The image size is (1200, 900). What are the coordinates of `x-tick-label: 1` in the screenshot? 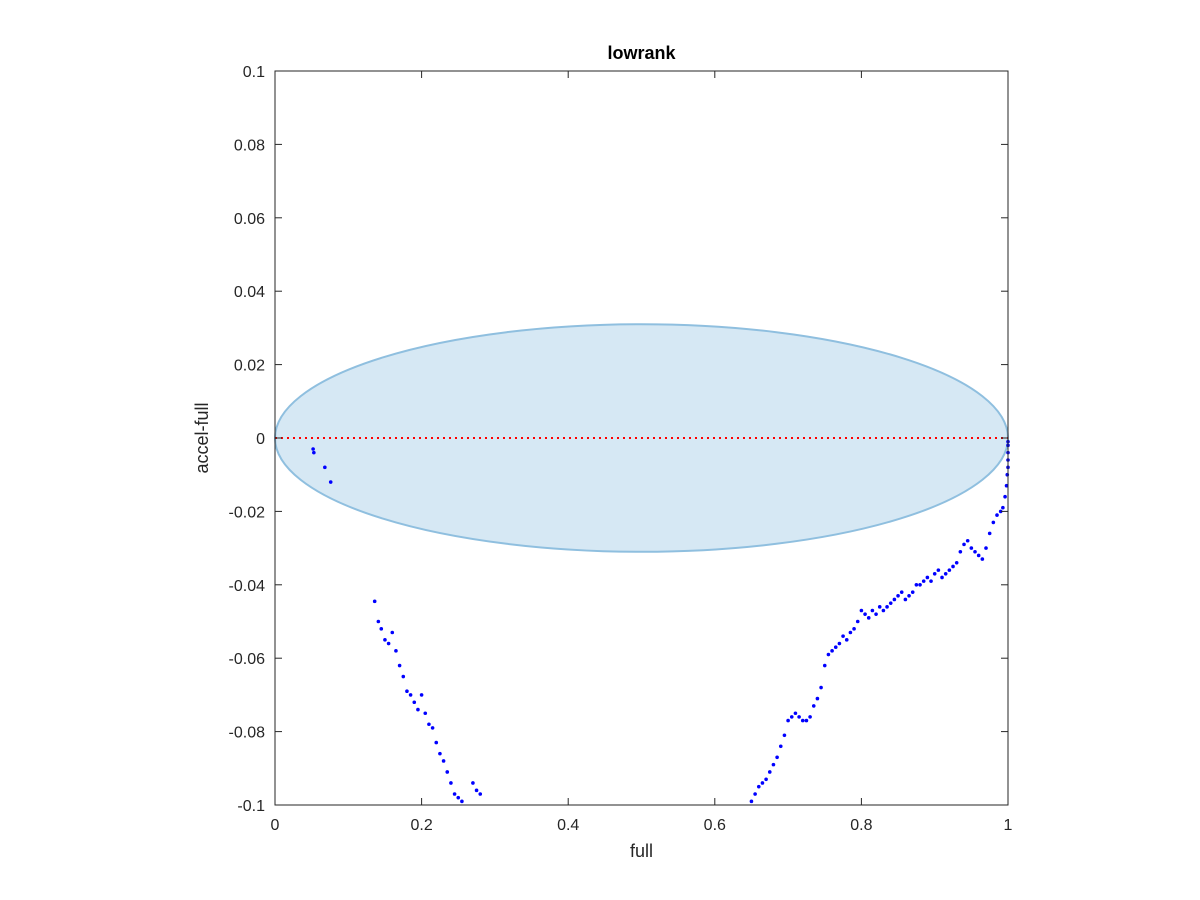 It's located at (1008, 825).